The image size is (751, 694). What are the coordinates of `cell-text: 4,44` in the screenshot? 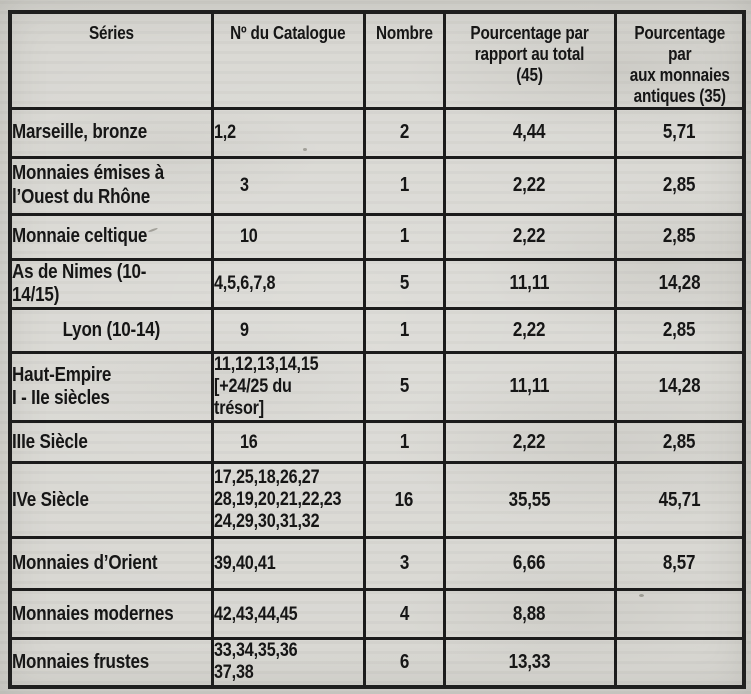 It's located at (529, 132).